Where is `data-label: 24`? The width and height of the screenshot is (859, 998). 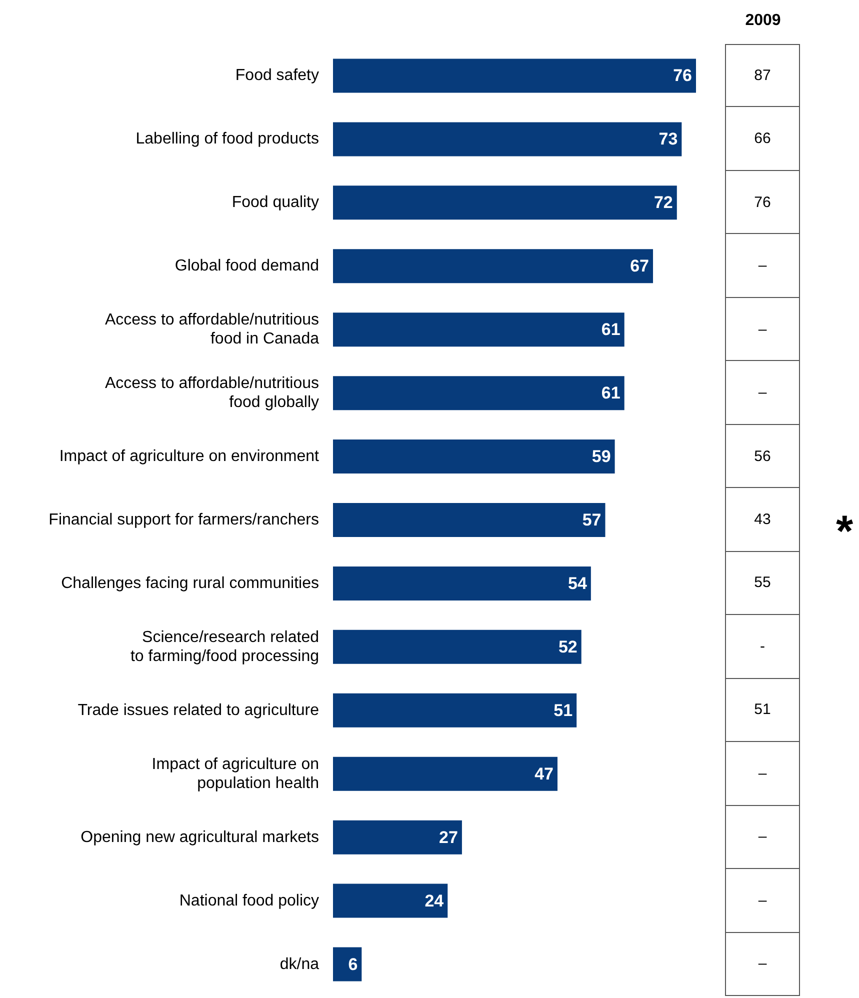 data-label: 24 is located at coordinates (434, 900).